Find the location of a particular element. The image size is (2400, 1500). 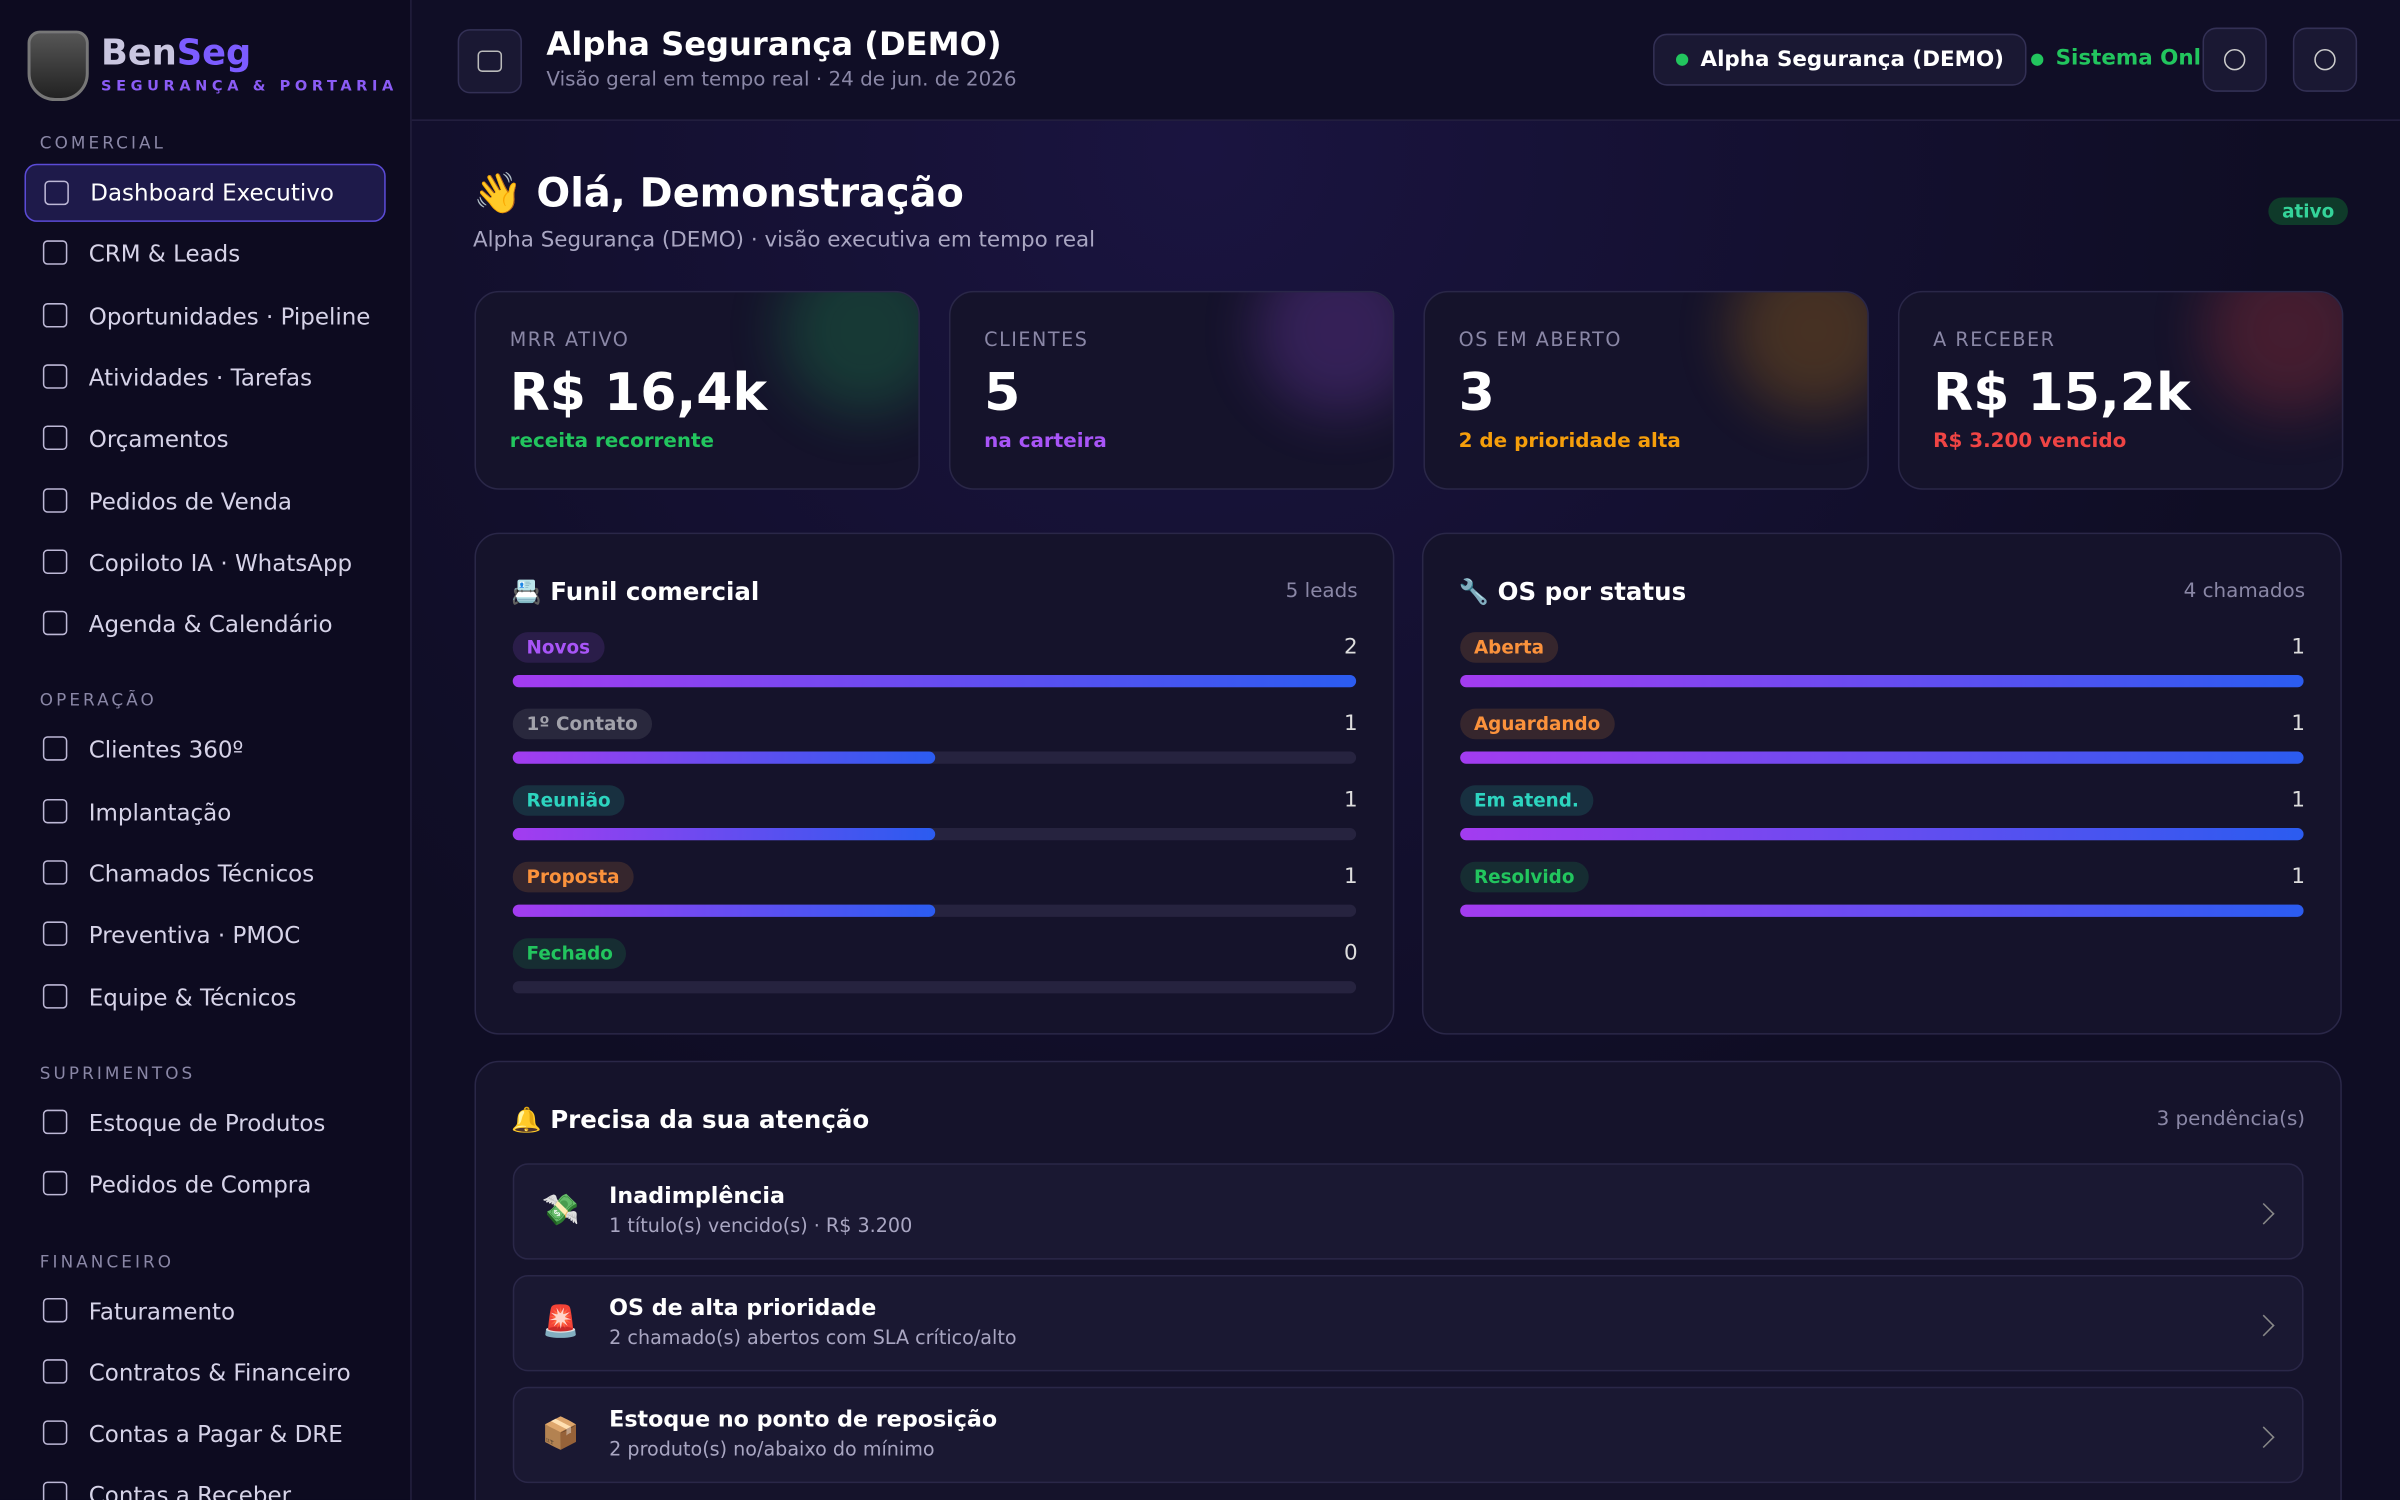

nav-item: Contas a Pagar & DRE is located at coordinates (204, 1434).